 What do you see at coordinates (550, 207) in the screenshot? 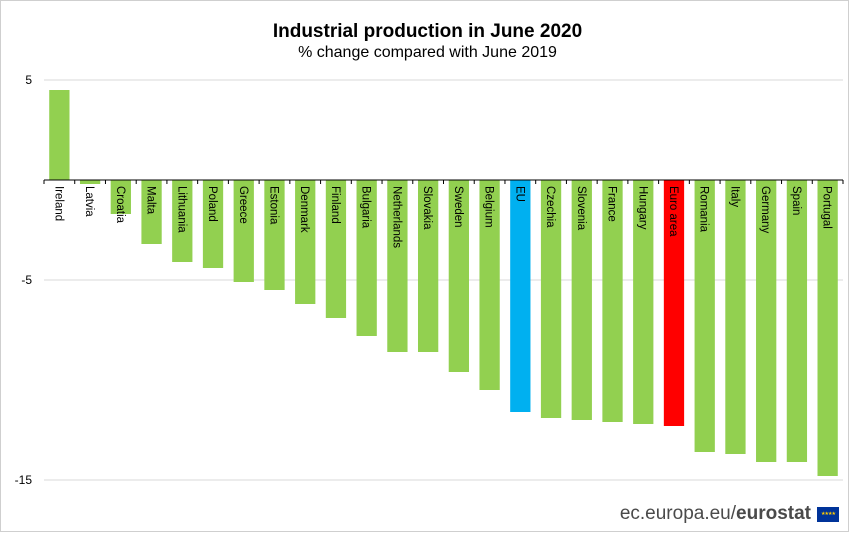
I see `category-label: Czechia` at bounding box center [550, 207].